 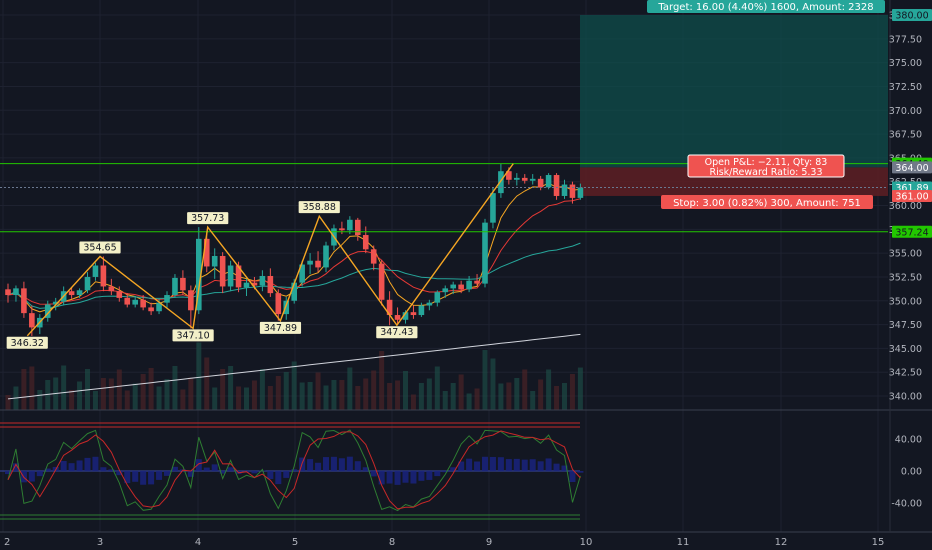 I want to click on price-badge-level, so click(x=912, y=231).